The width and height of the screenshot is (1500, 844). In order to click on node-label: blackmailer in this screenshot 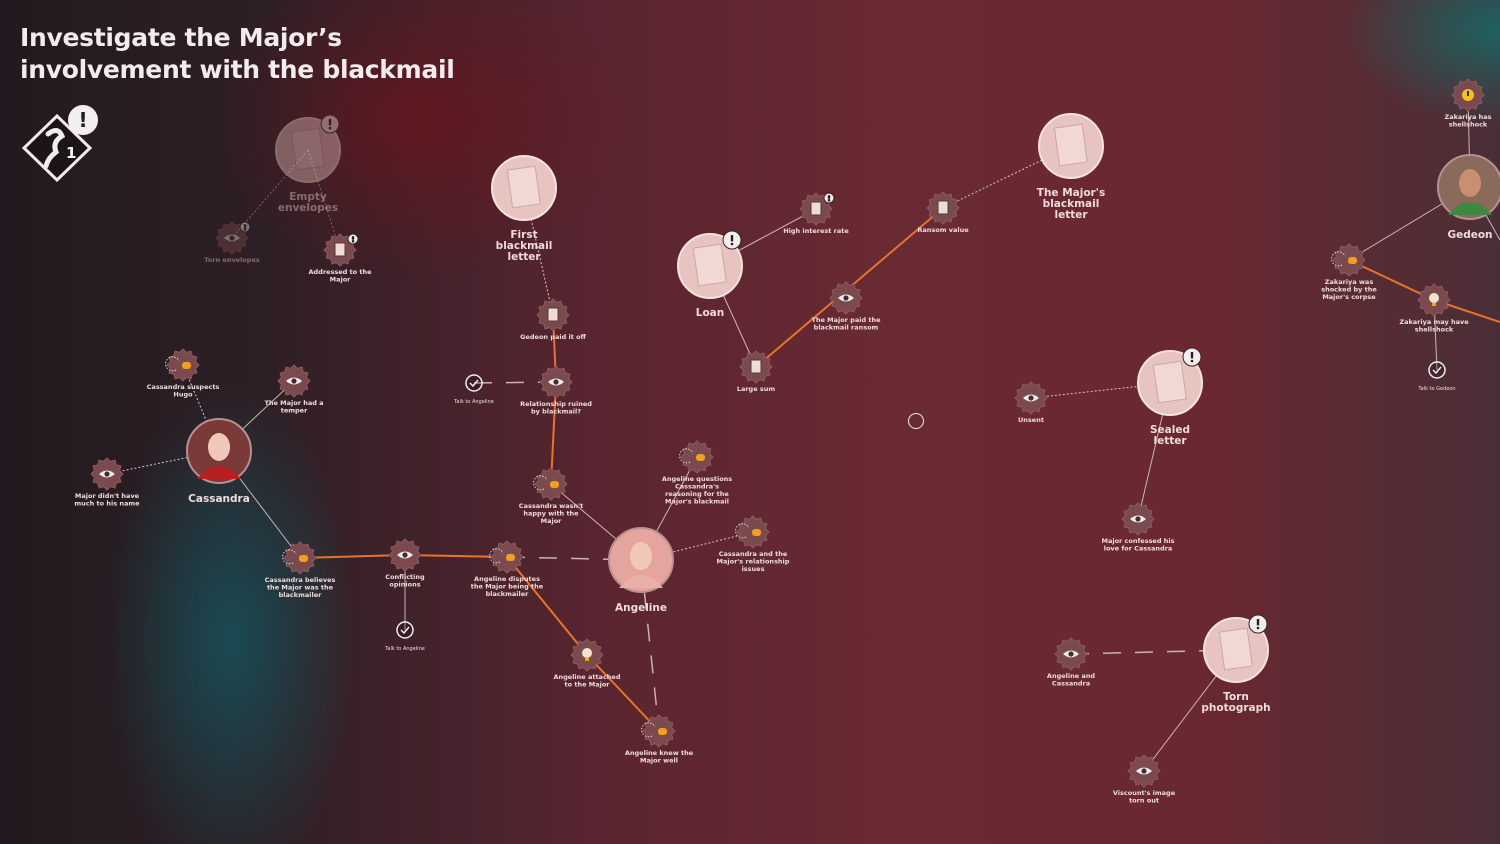, I will do `click(507, 594)`.